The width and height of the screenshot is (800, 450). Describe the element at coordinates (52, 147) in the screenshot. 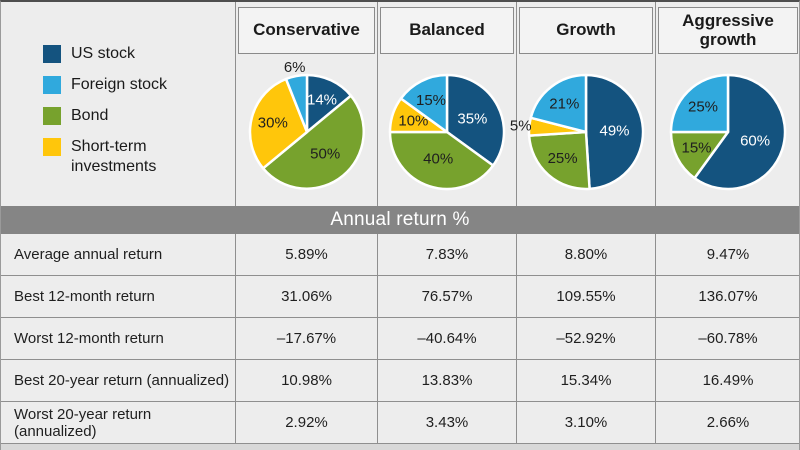

I see `legend-swatch-short-term` at that location.